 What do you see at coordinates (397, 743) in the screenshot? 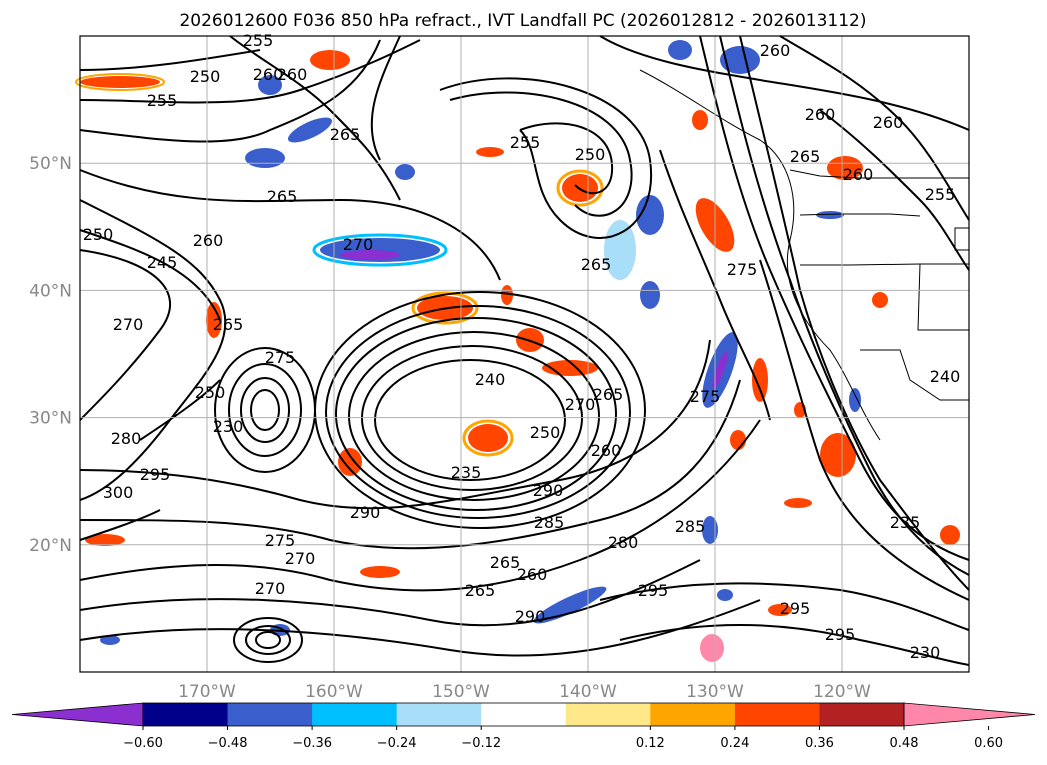
I see `colorbar-tick-label: −0.24` at bounding box center [397, 743].